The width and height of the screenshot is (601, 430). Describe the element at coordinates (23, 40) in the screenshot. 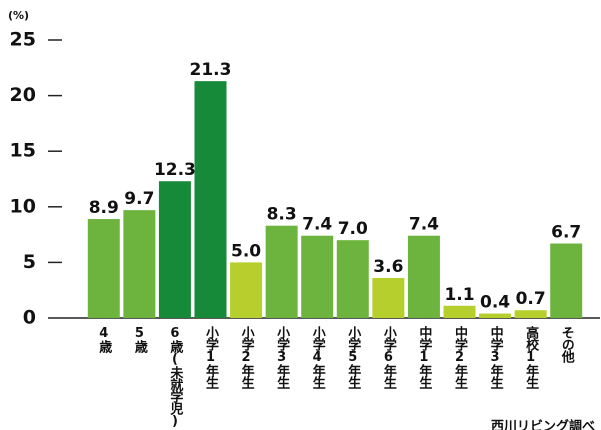

I see `y-tick-label: 25` at that location.